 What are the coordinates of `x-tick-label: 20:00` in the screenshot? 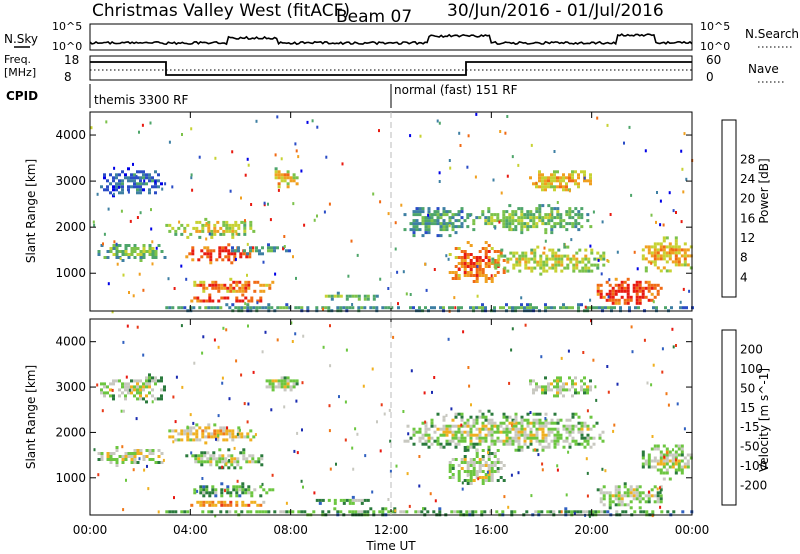 It's located at (591, 530).